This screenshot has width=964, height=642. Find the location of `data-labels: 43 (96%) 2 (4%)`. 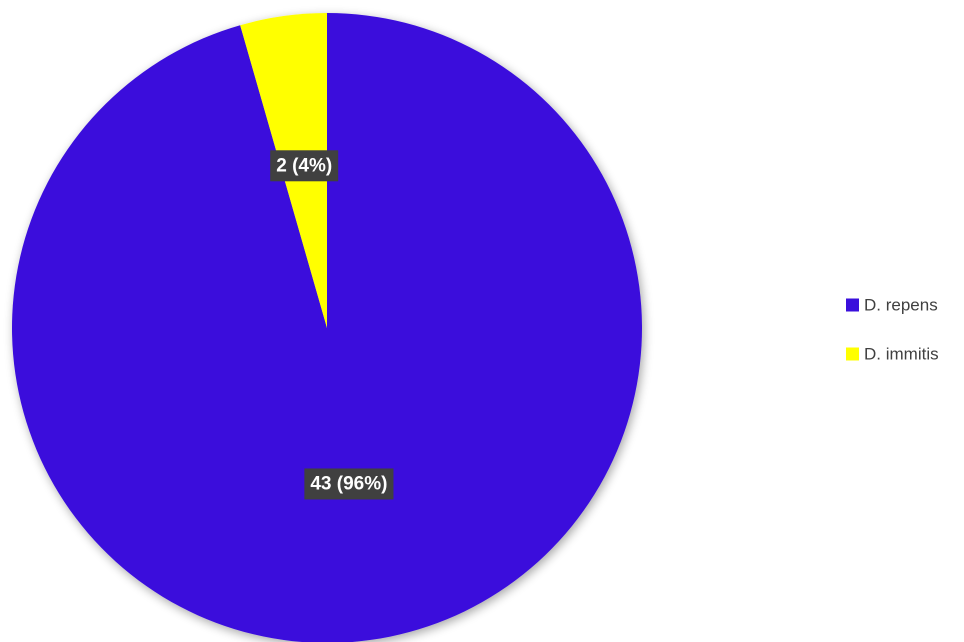

data-labels: 43 (96%) 2 (4%) is located at coordinates (332, 325).